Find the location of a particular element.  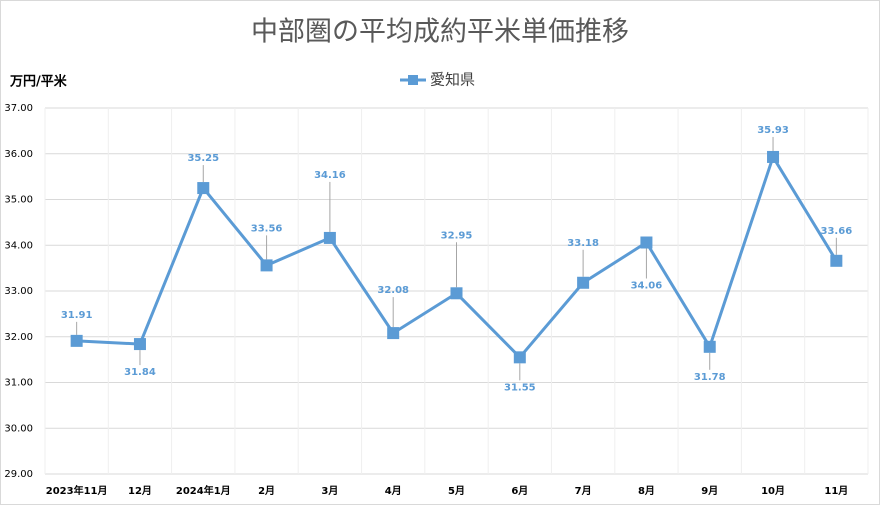

x-tick-label: 4月 is located at coordinates (393, 491).